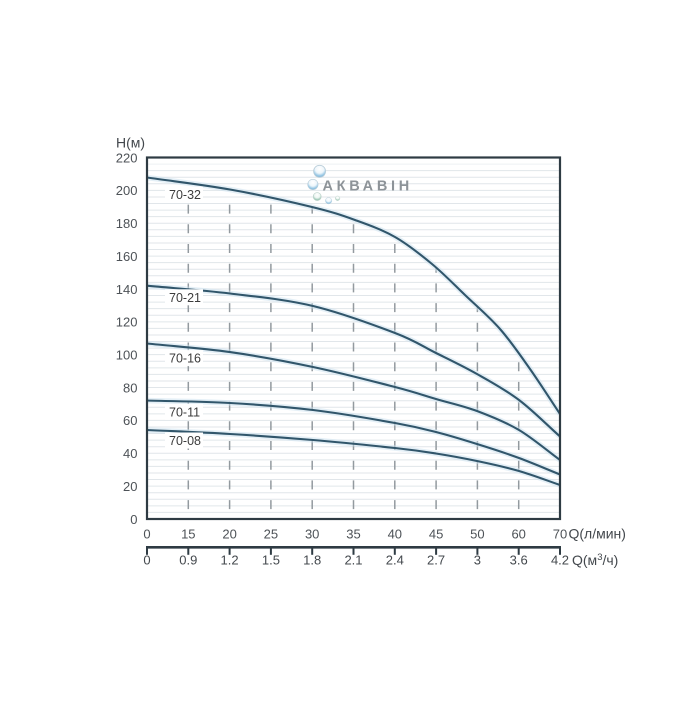 This screenshot has height=705, width=700. I want to click on svg-text: 35, so click(353, 533).